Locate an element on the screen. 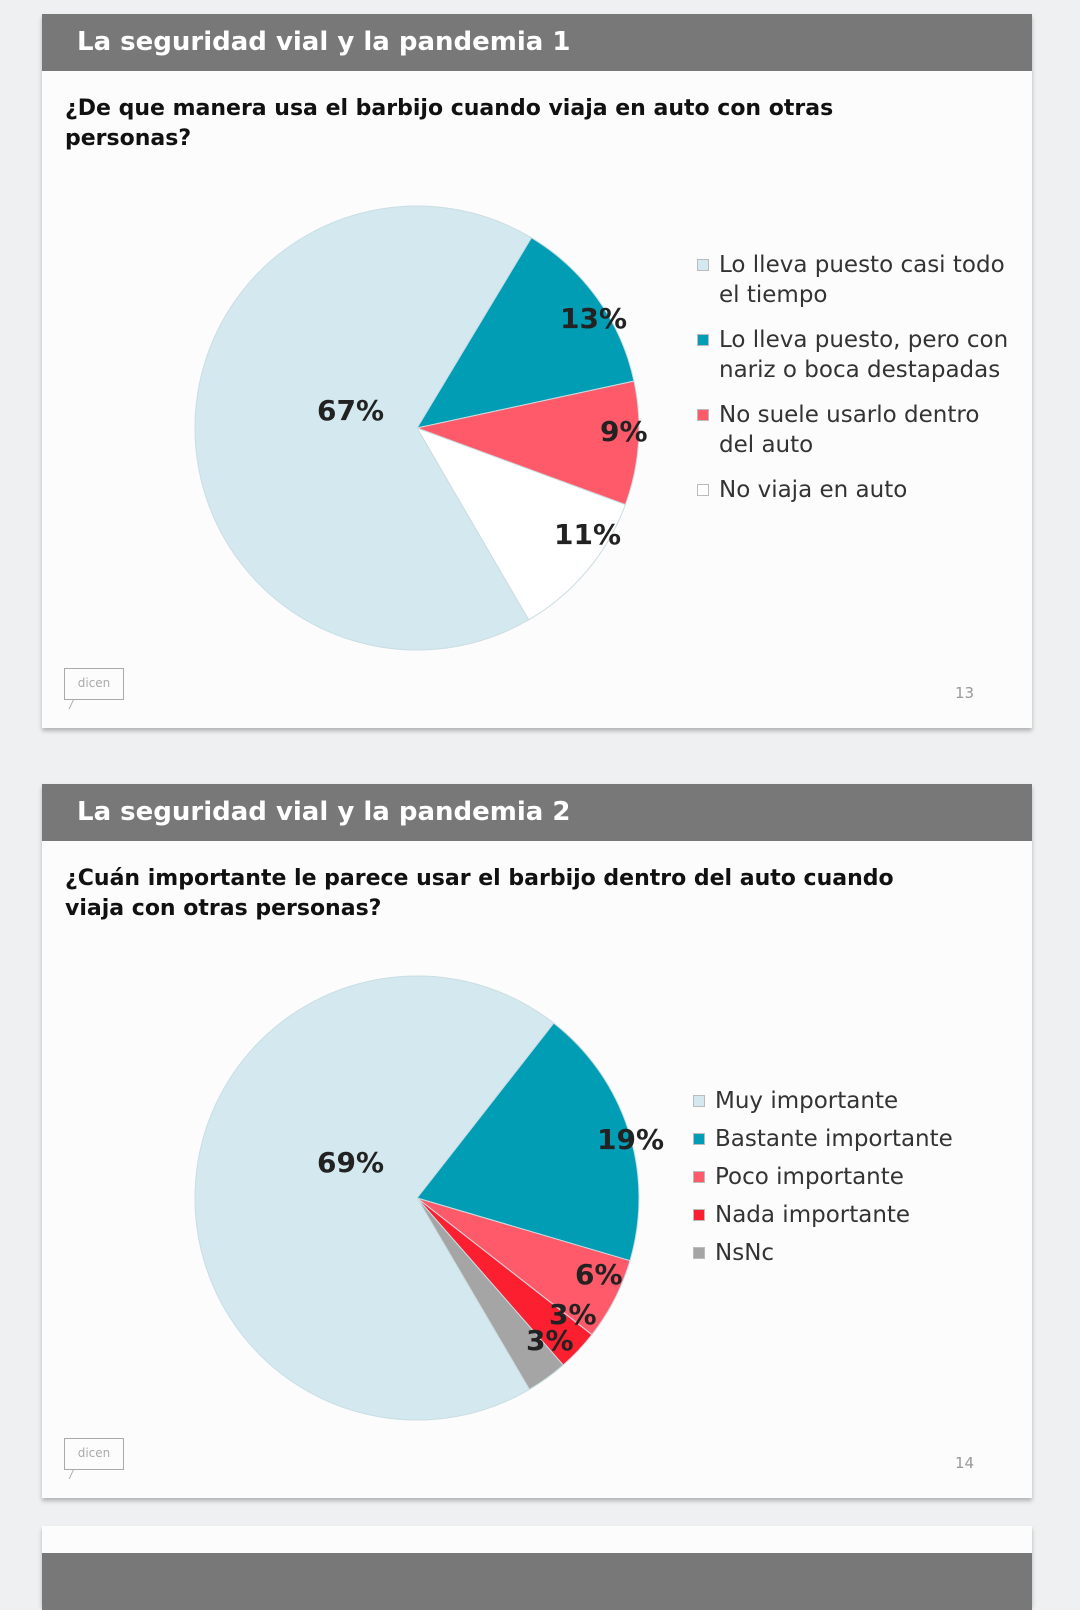  pie-chart: 19%6%3%3%69% is located at coordinates (429, 1198).